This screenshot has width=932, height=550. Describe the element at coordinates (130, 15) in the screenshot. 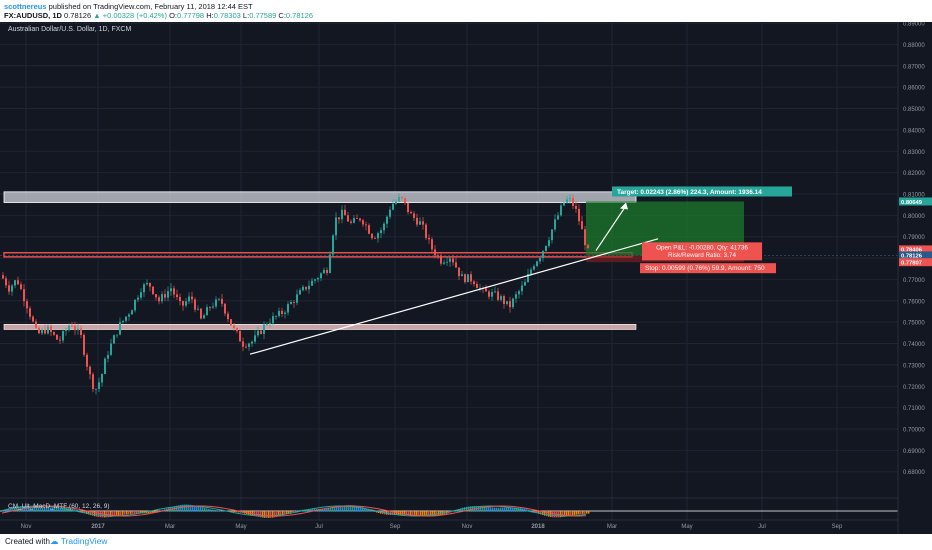

I see `price-change: ▲ +0.00328 (+0.42%)` at that location.